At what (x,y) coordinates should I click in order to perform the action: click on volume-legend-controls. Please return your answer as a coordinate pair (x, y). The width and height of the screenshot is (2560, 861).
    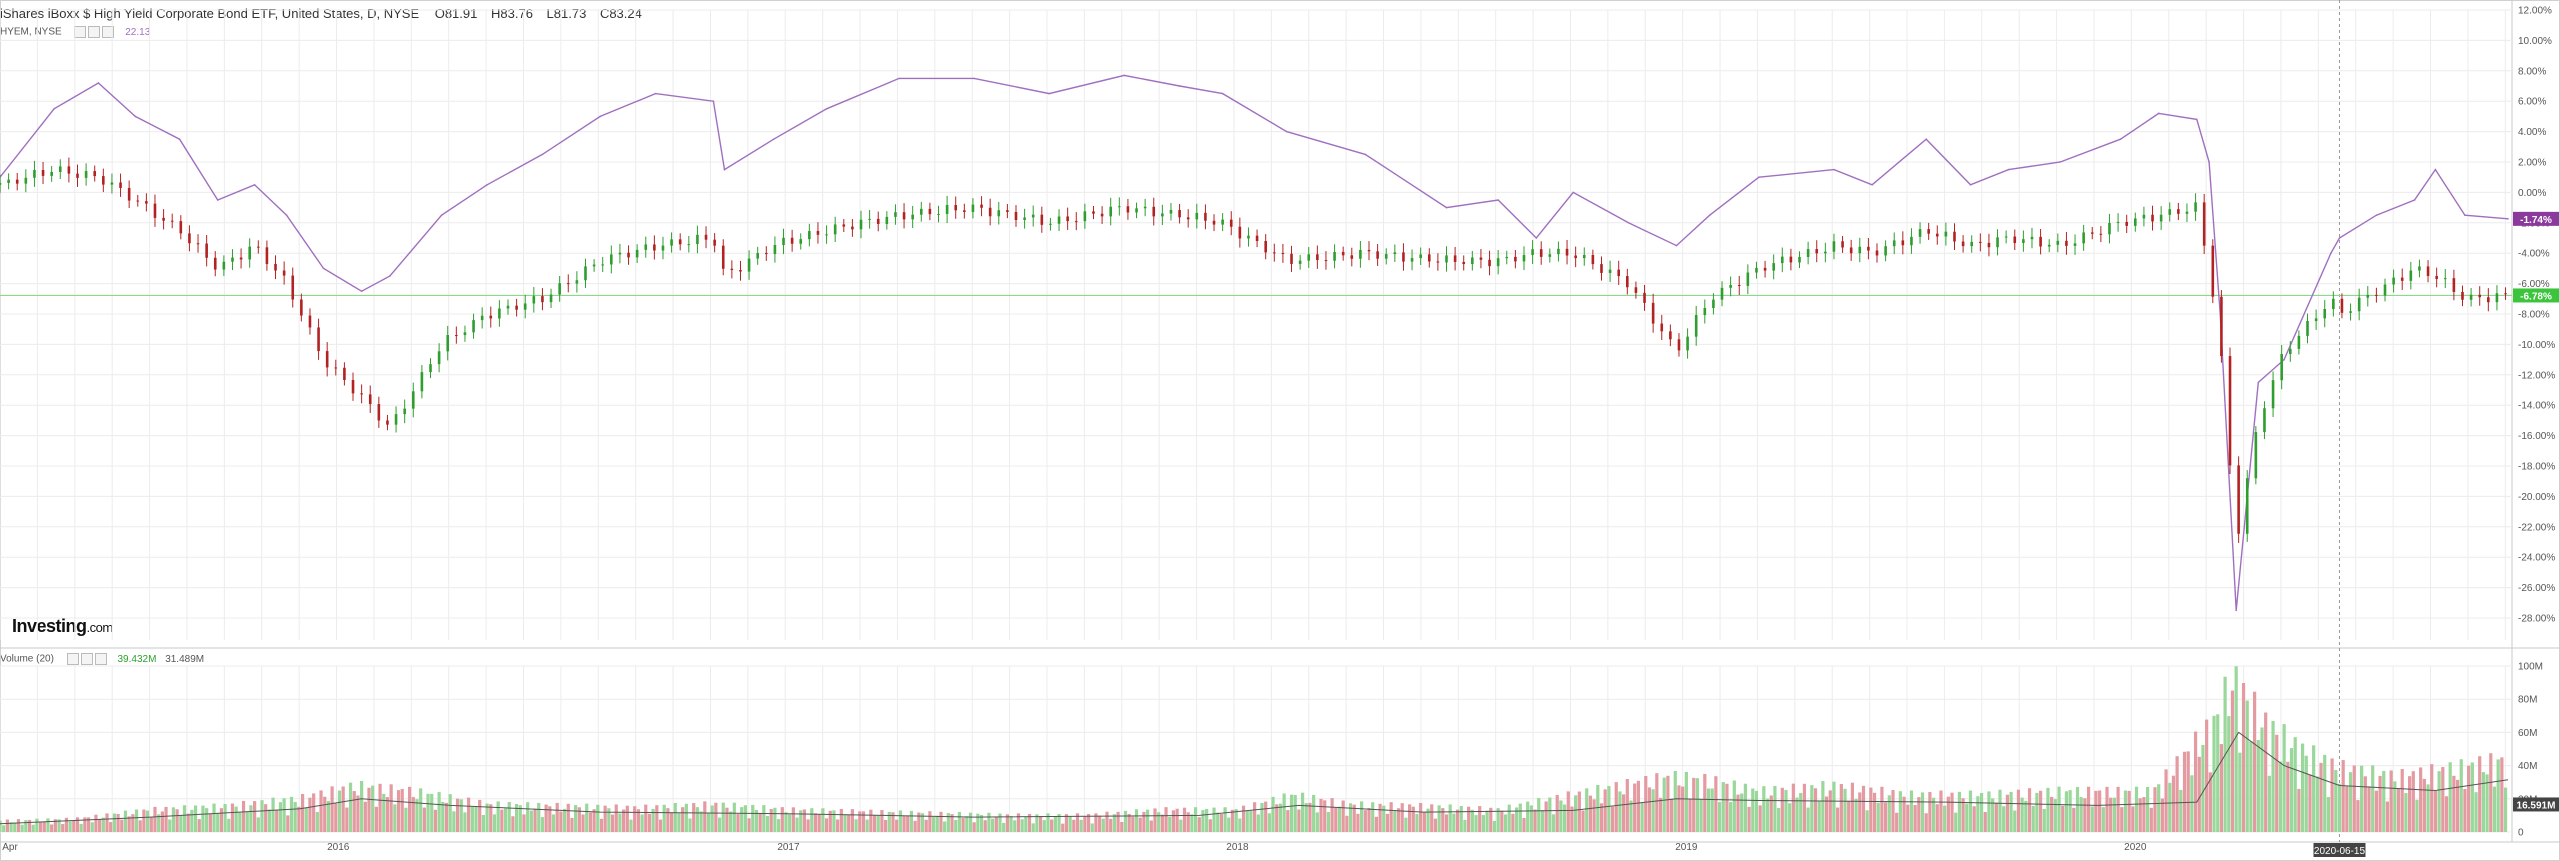
    Looking at the image, I should click on (87, 659).